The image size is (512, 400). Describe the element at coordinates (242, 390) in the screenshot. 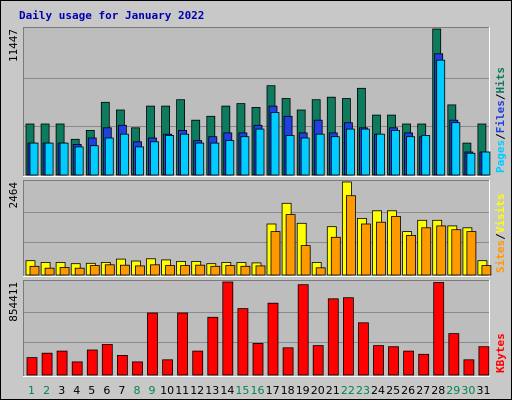

I see `day-label-15: 15` at that location.